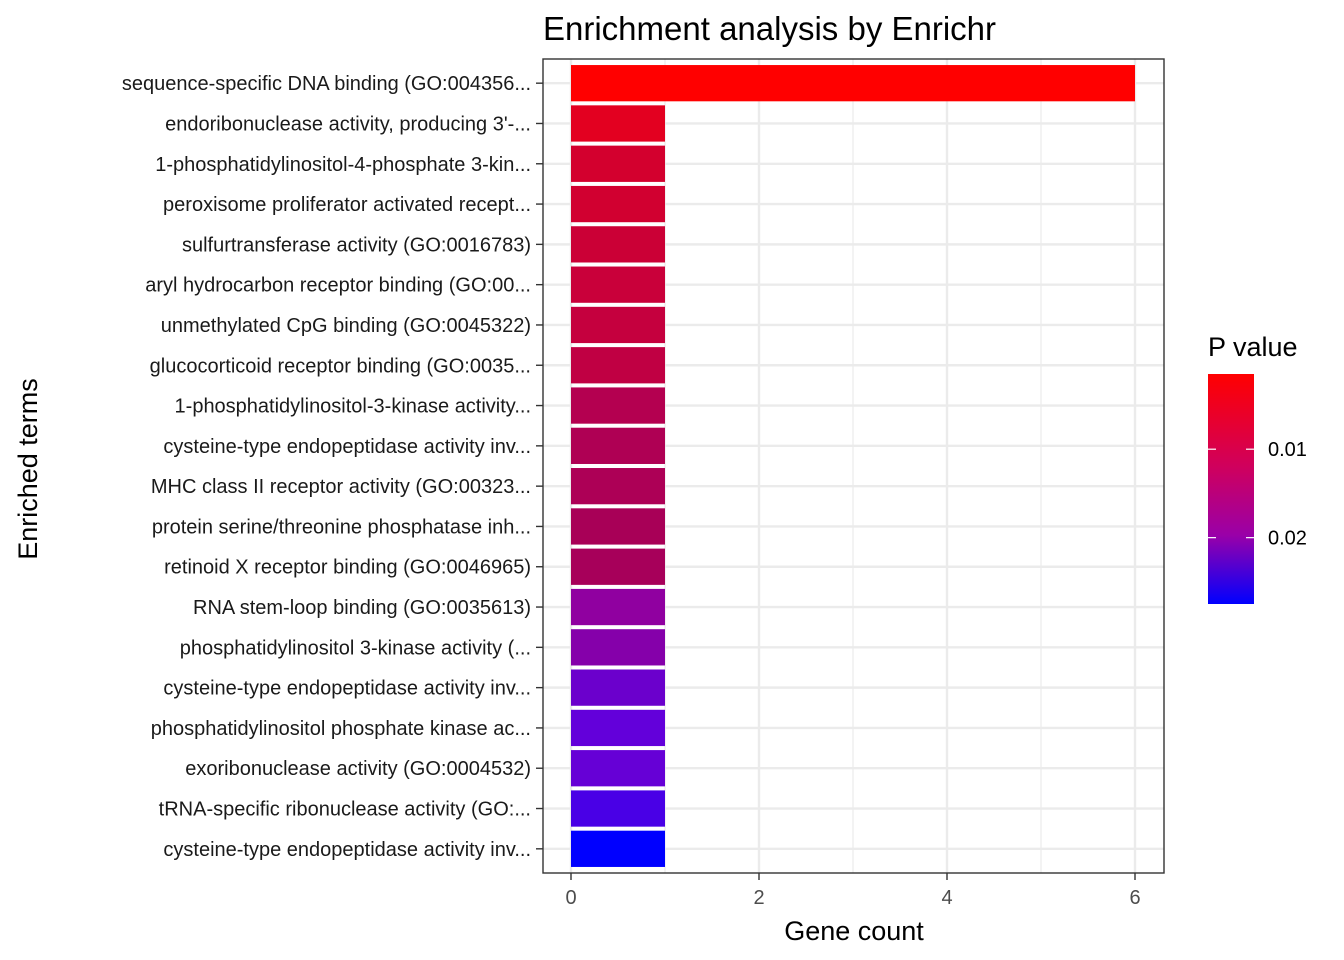 This screenshot has height=960, width=1344. I want to click on legend-colorbar, so click(1231, 489).